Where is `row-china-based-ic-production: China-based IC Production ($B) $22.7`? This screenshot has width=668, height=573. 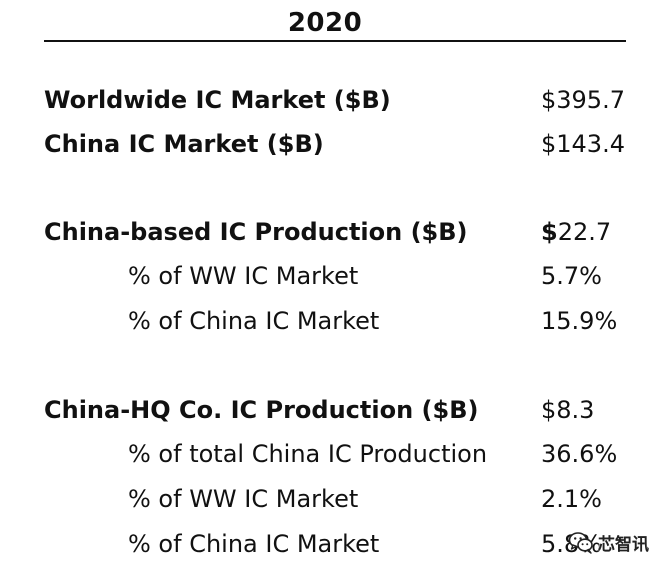 row-china-based-ic-production: China-based IC Production ($B) $22.7 is located at coordinates (334, 232).